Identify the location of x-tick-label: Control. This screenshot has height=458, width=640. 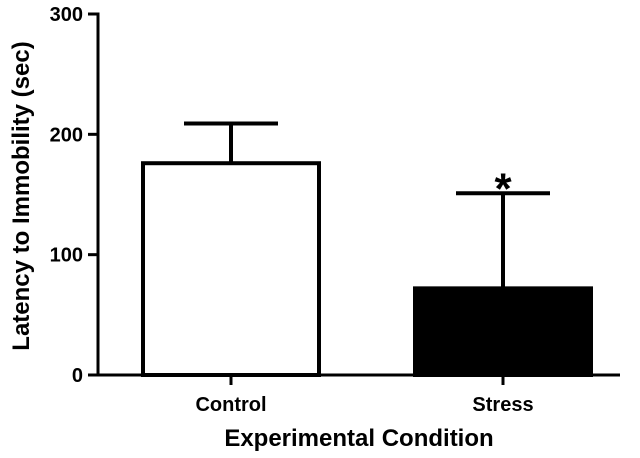
(230, 405).